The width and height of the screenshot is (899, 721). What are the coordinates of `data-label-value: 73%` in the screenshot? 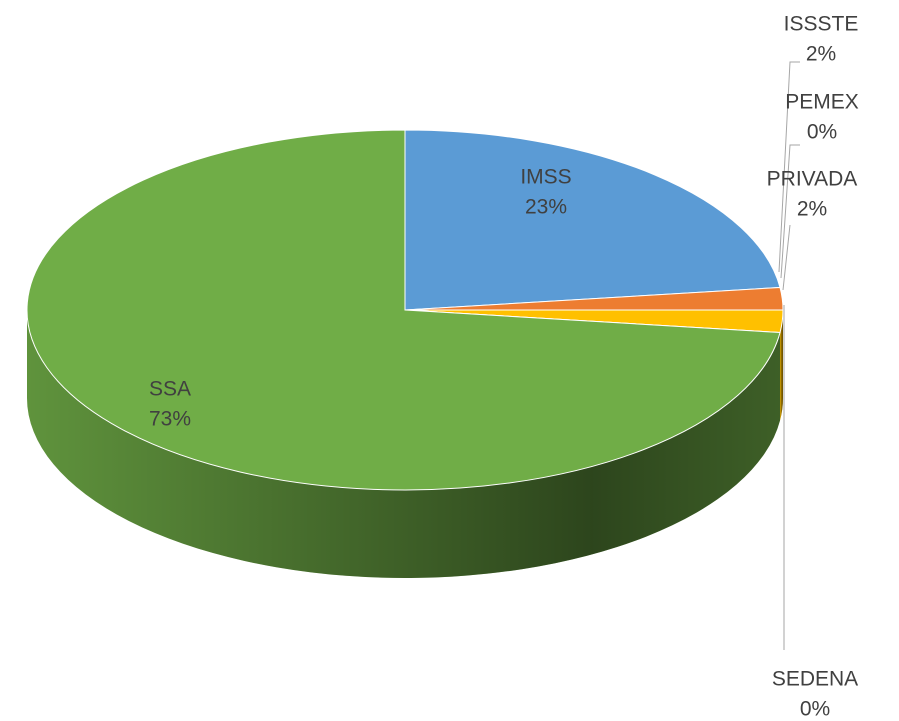 It's located at (170, 419).